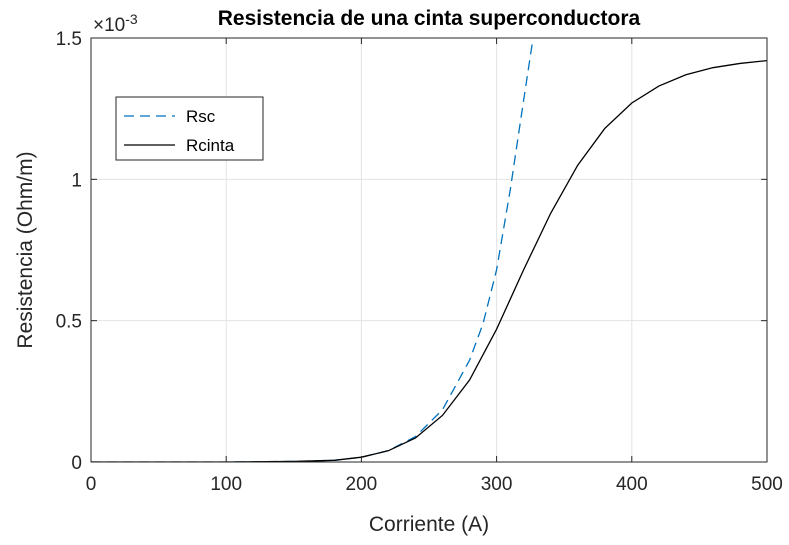 Image resolution: width=789 pixels, height=545 pixels. Describe the element at coordinates (76, 463) in the screenshot. I see `y-tick-label: 0` at that location.